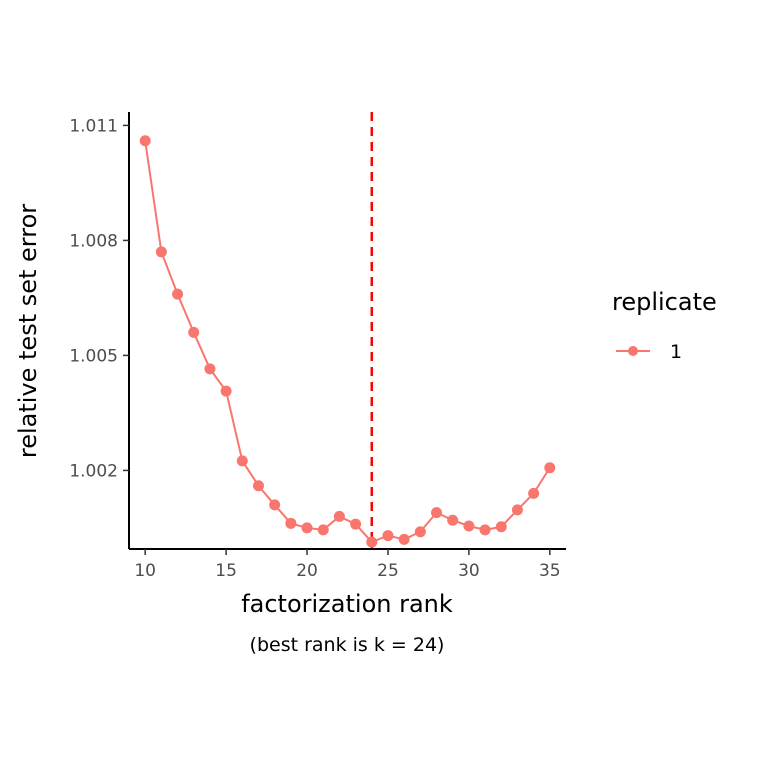 Image resolution: width=768 pixels, height=768 pixels. What do you see at coordinates (633, 351) in the screenshot?
I see `legend-key-point` at bounding box center [633, 351].